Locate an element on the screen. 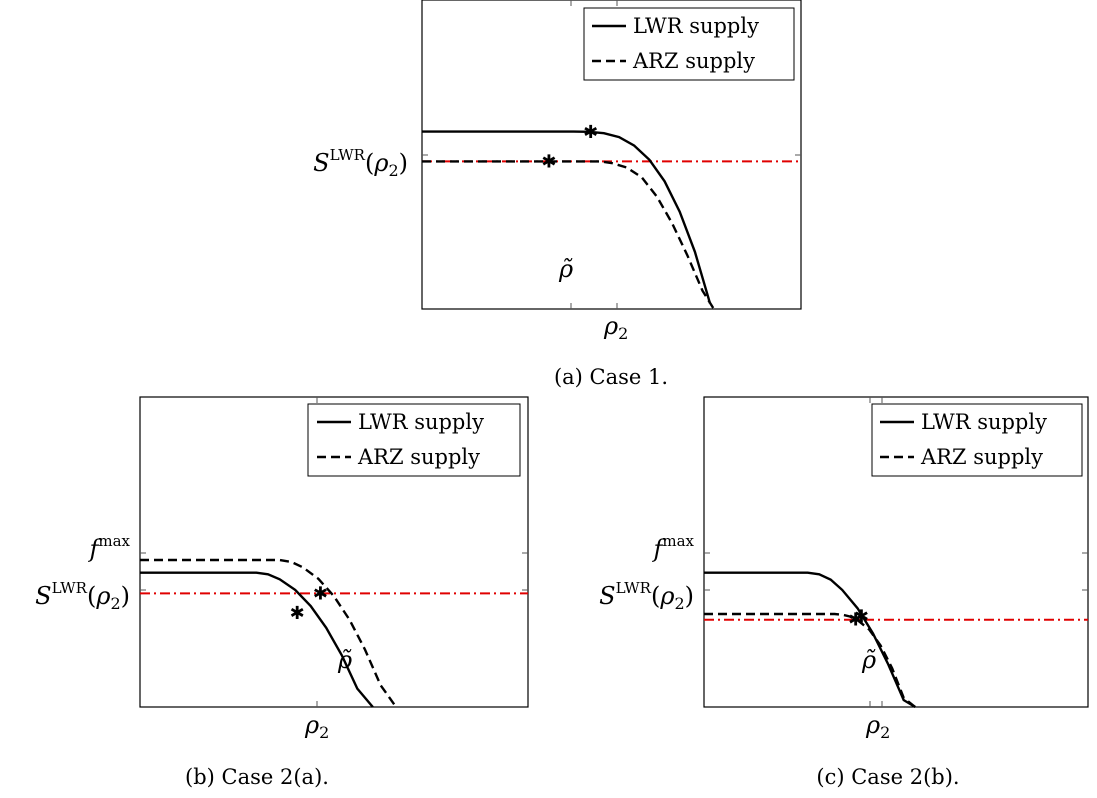 The image size is (1097, 798). caption: (c) Case 2(b). is located at coordinates (887, 777).